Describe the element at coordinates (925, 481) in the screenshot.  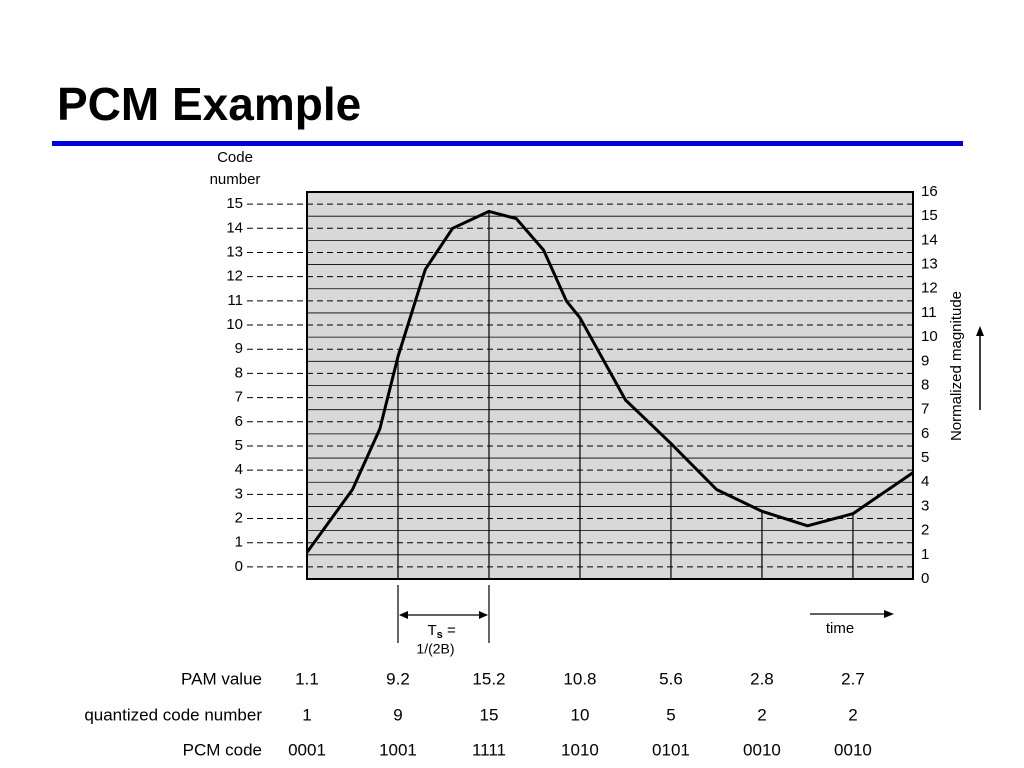
I see `y-tick-label: 4` at that location.